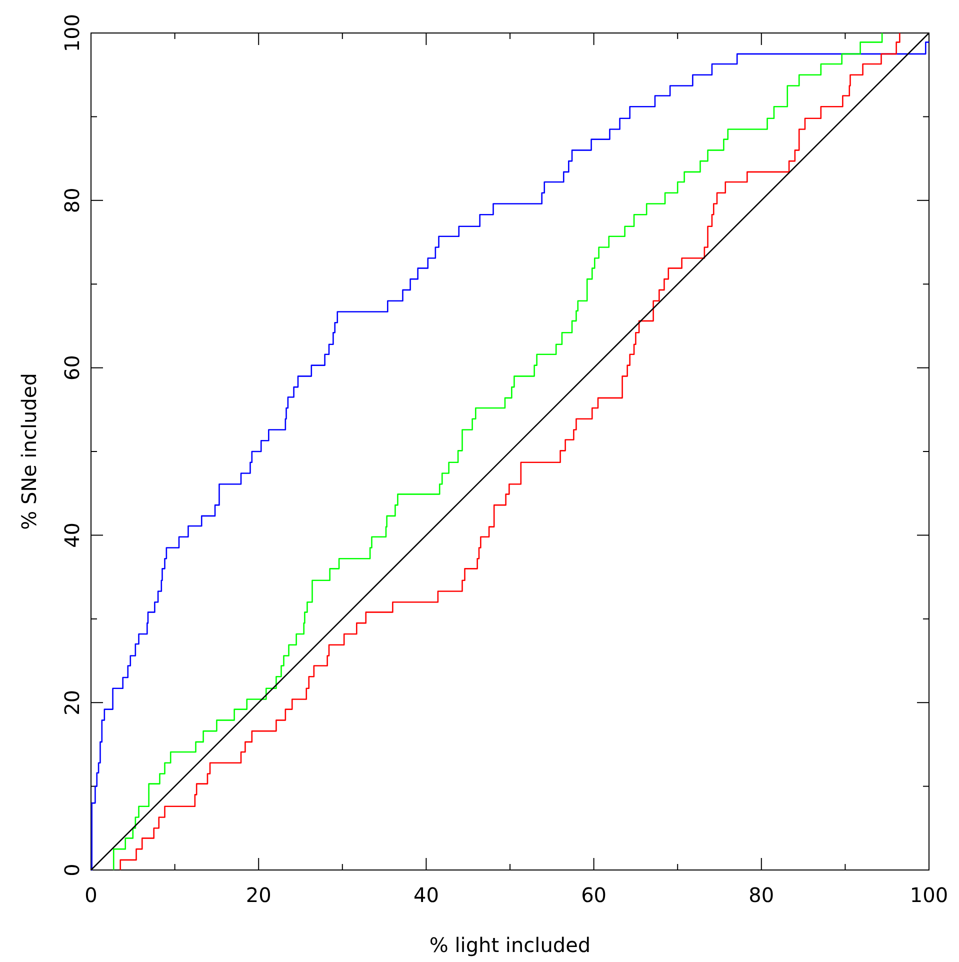 The width and height of the screenshot is (959, 962). What do you see at coordinates (72, 703) in the screenshot?
I see `y-tick-label: 20` at bounding box center [72, 703].